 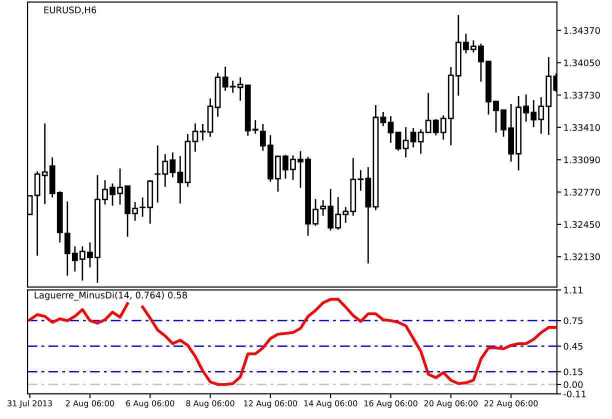 I want to click on y-tick-label: 0.45, so click(x=573, y=346).